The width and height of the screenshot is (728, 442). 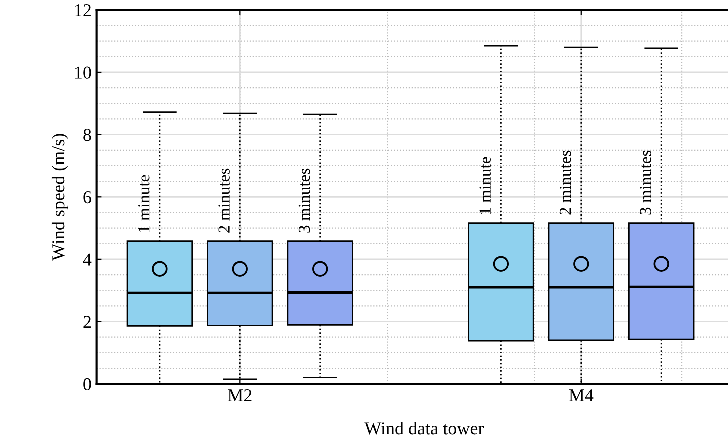 I want to click on y-axis-title: Wind speed (m/s), so click(x=60, y=197).